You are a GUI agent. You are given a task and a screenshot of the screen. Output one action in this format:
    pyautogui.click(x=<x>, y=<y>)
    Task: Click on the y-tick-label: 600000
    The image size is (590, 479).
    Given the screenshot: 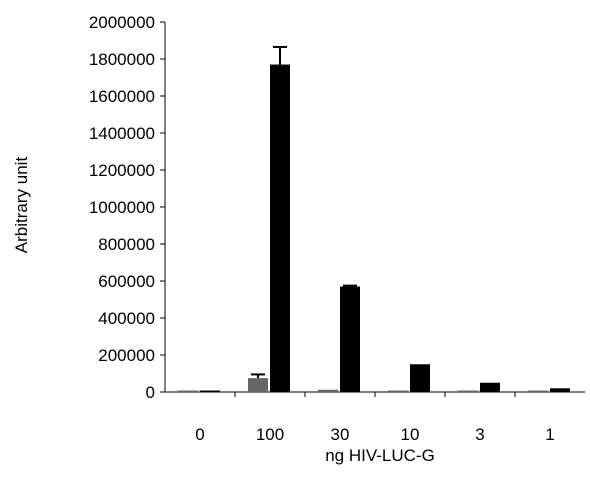 What is the action you would take?
    pyautogui.click(x=126, y=281)
    